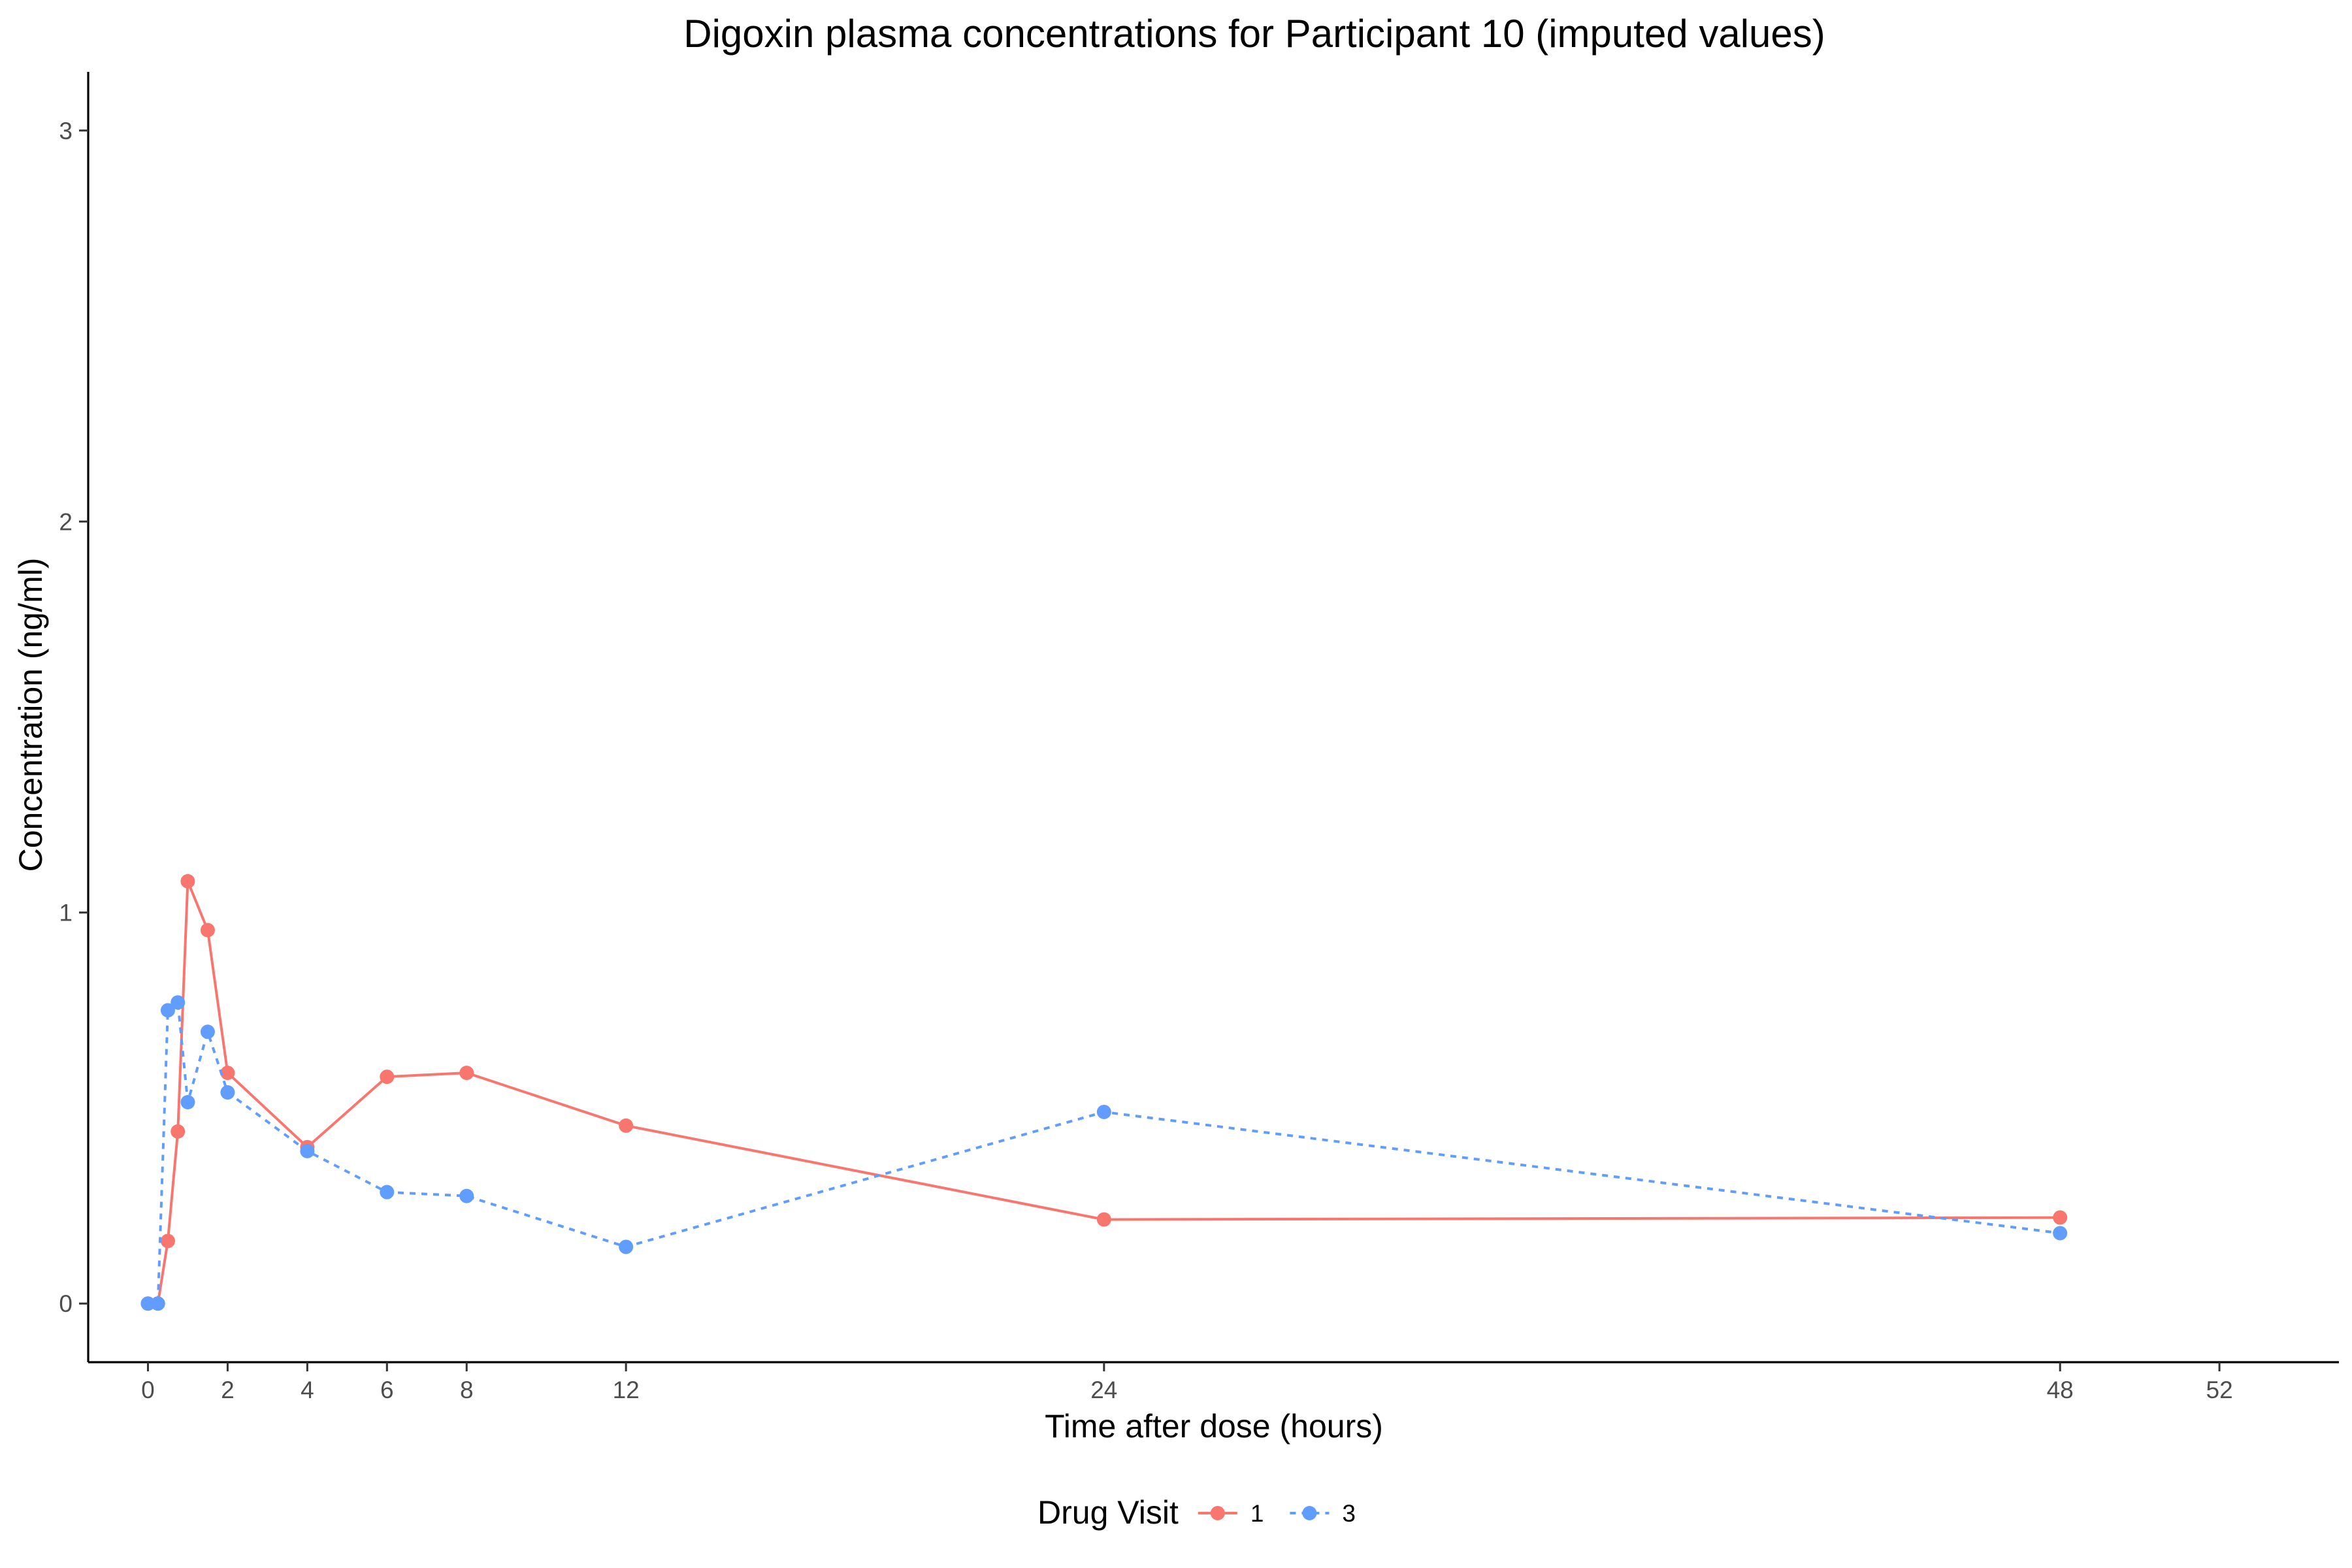 This screenshot has height=1568, width=2352. What do you see at coordinates (1231, 1513) in the screenshot?
I see `legend-item-1: 1` at bounding box center [1231, 1513].